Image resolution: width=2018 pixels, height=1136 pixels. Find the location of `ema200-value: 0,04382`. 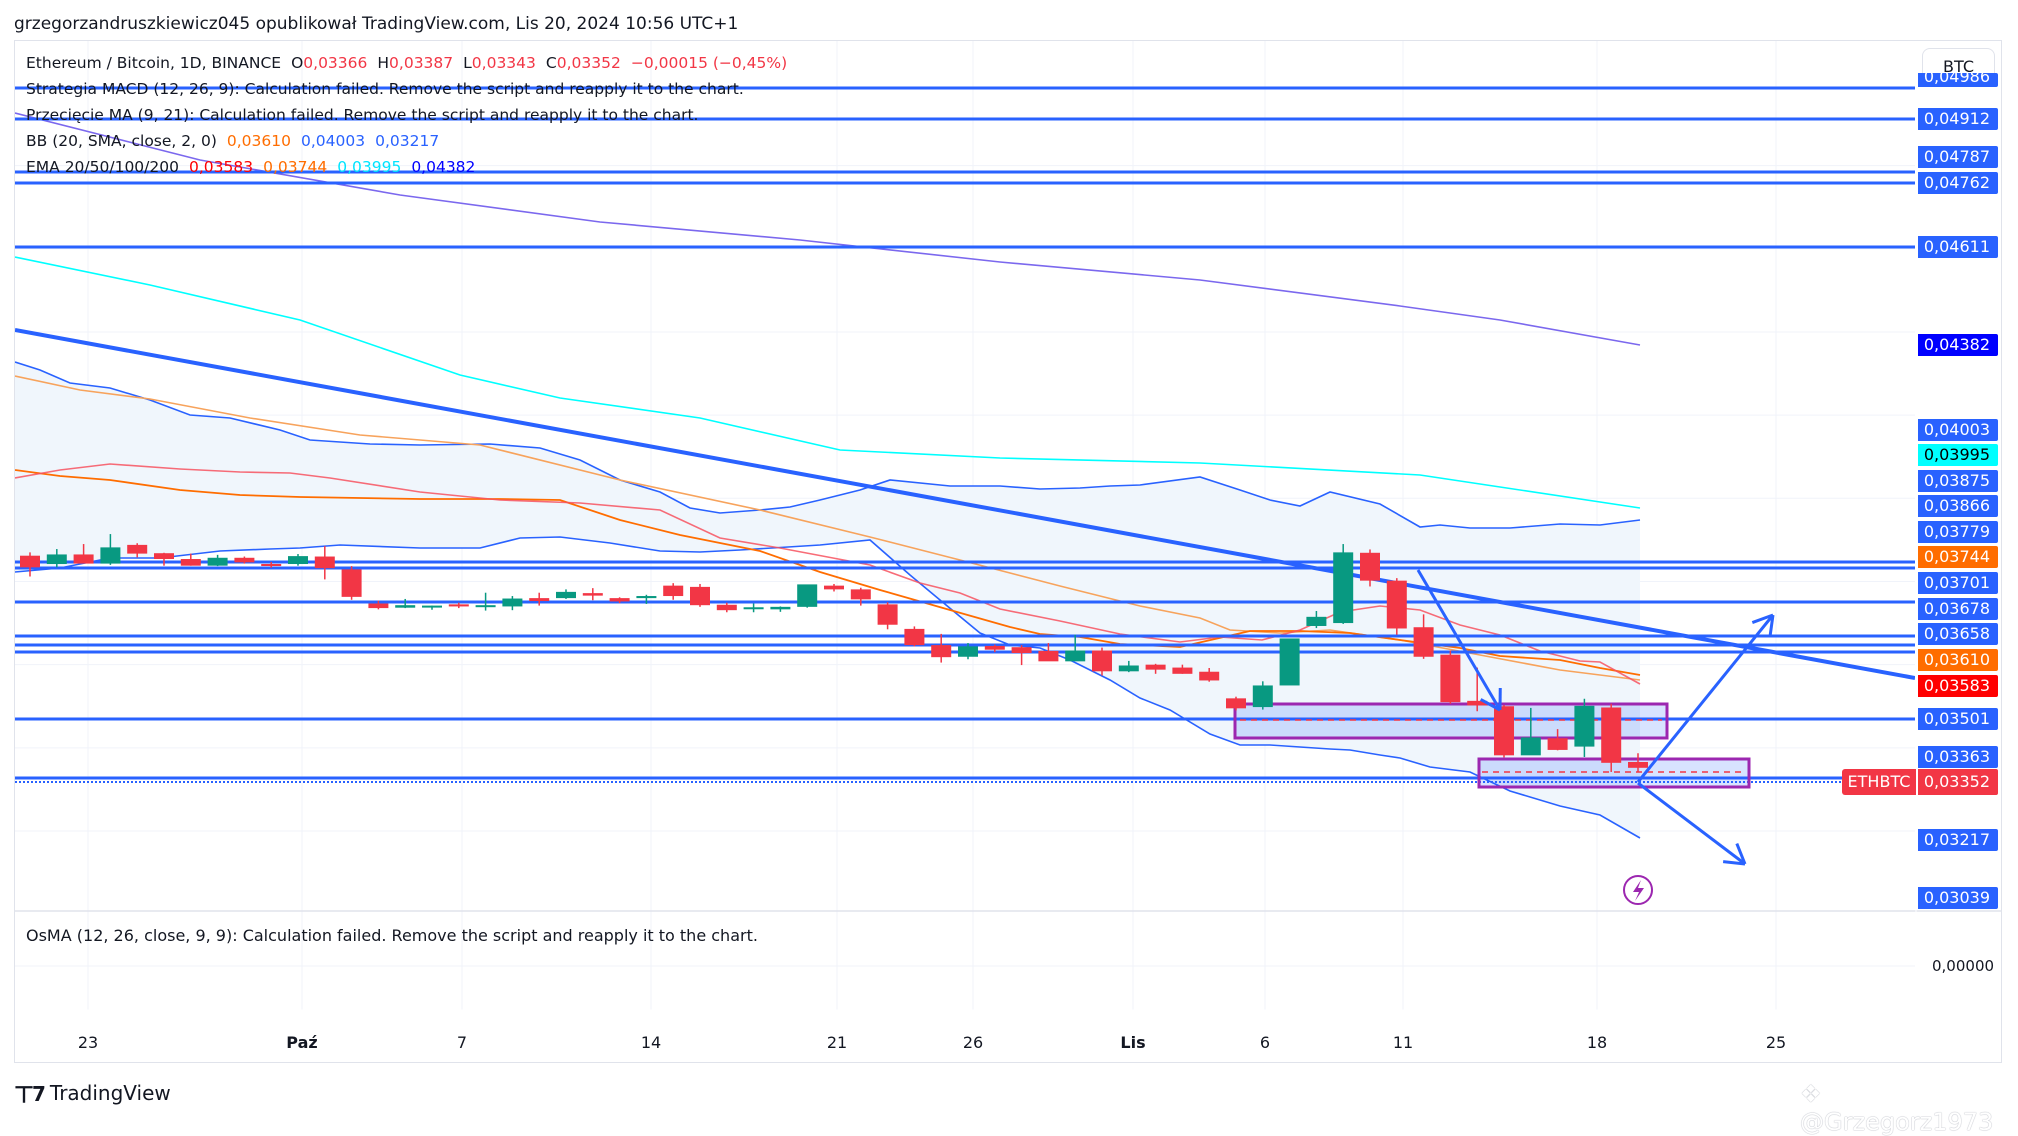

ema200-value: 0,04382 is located at coordinates (443, 167).